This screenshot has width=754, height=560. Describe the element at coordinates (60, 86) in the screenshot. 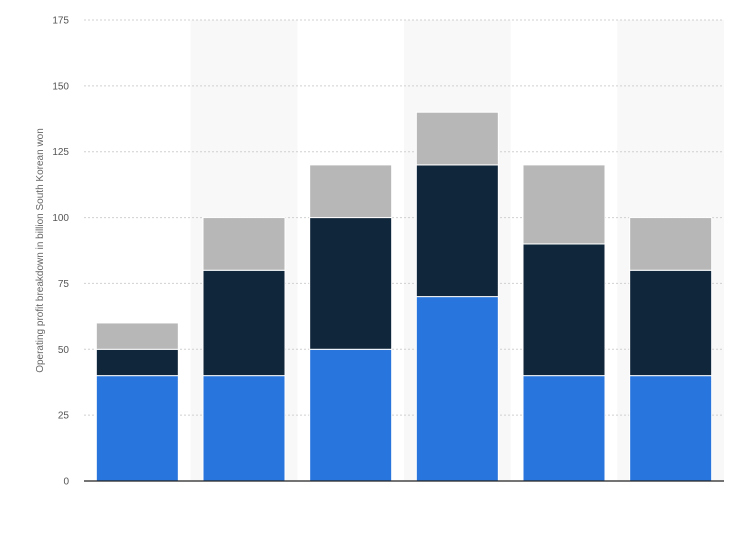

I see `y-tick-label: 150` at that location.